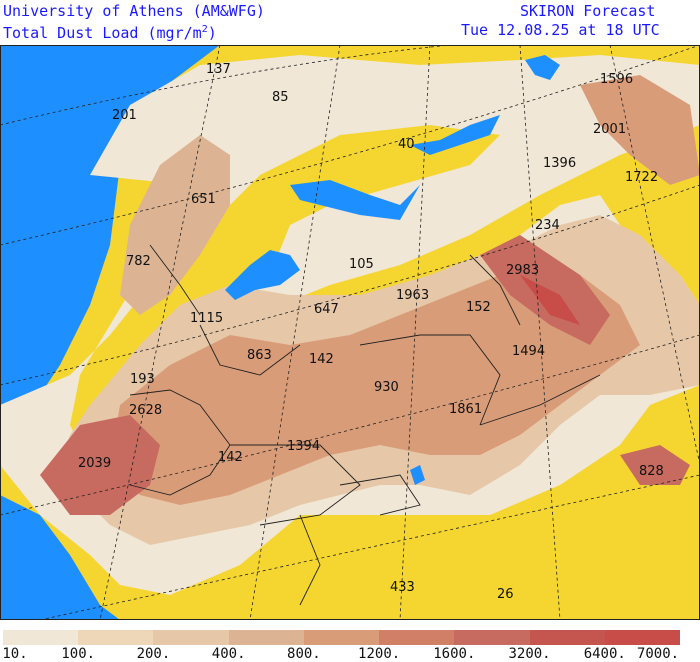  What do you see at coordinates (78, 654) in the screenshot?
I see `legend-tick-label: 100.` at bounding box center [78, 654].